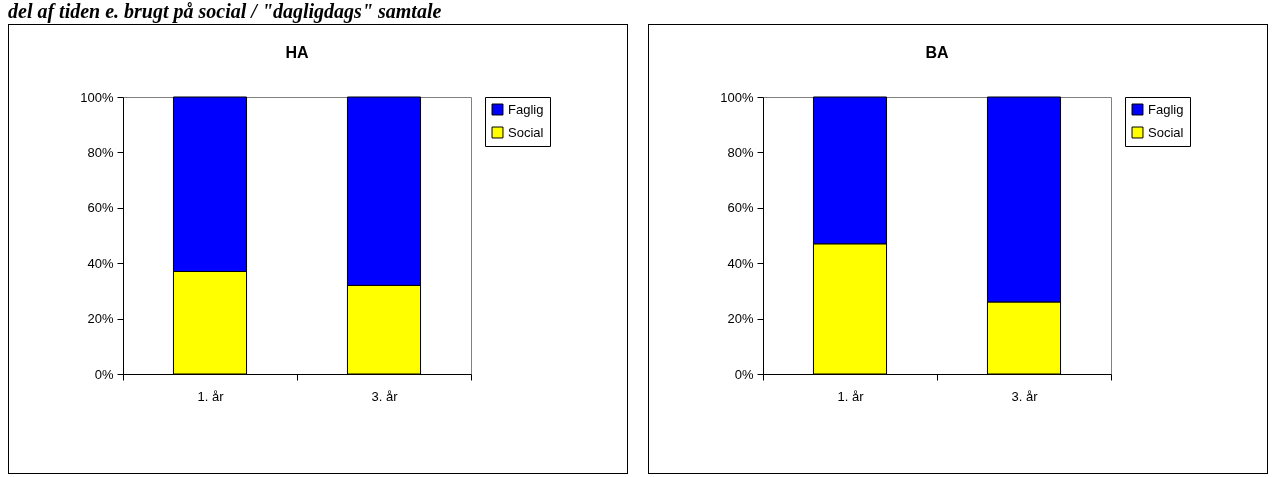  What do you see at coordinates (297, 52) in the screenshot?
I see `chart-title: HA` at bounding box center [297, 52].